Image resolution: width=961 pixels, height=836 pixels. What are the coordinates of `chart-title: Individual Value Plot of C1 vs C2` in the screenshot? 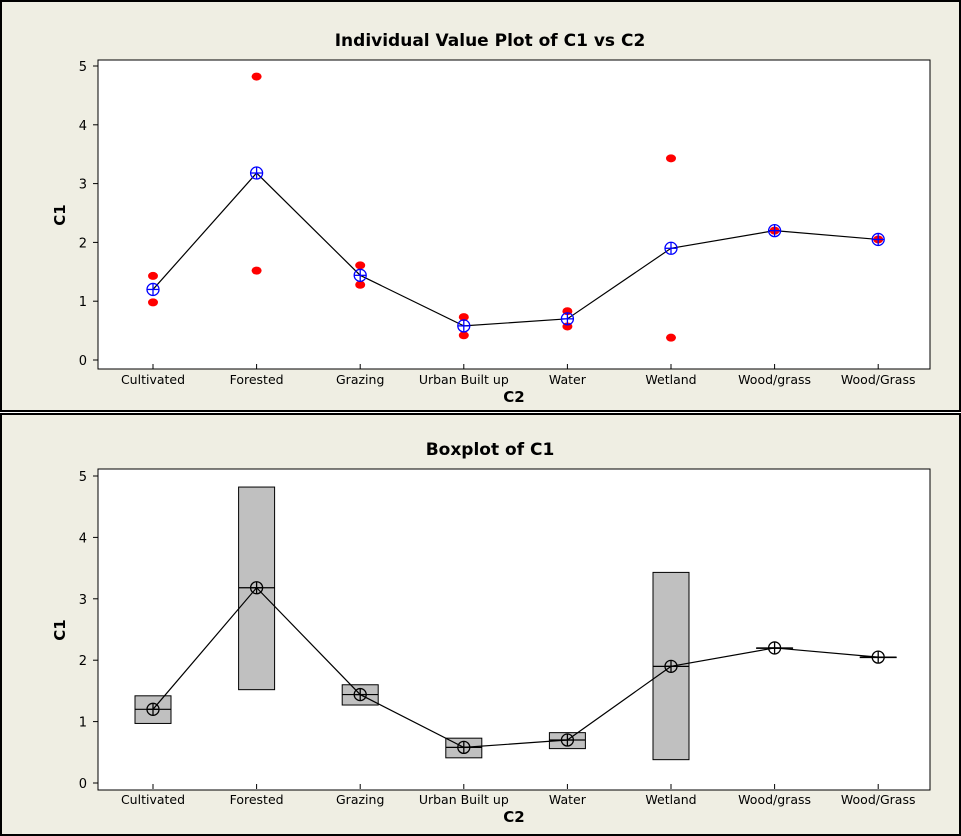 It's located at (490, 41).